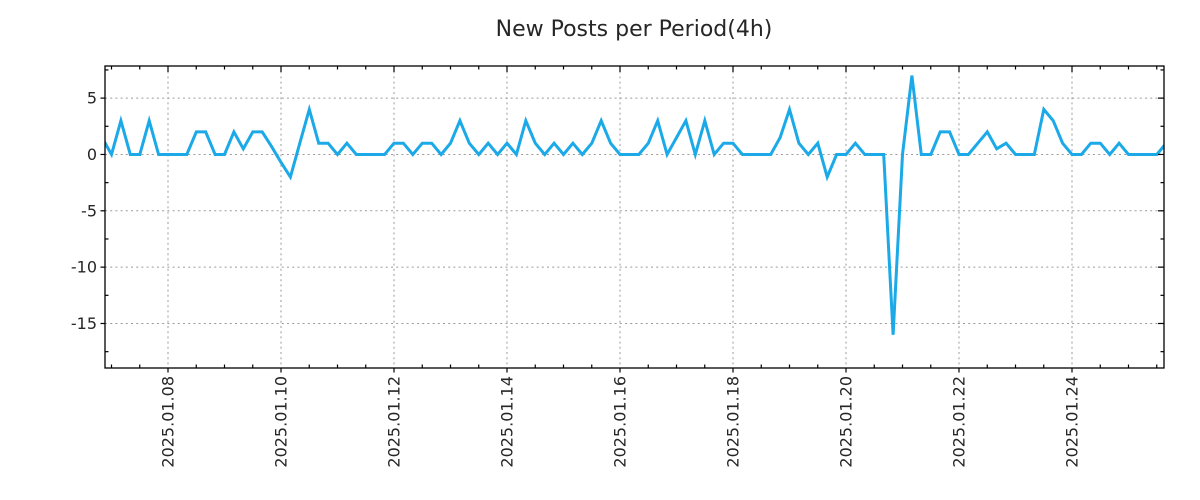 This screenshot has height=500, width=1200. What do you see at coordinates (507, 422) in the screenshot?
I see `x-tick-label: 2025.01.14` at bounding box center [507, 422].